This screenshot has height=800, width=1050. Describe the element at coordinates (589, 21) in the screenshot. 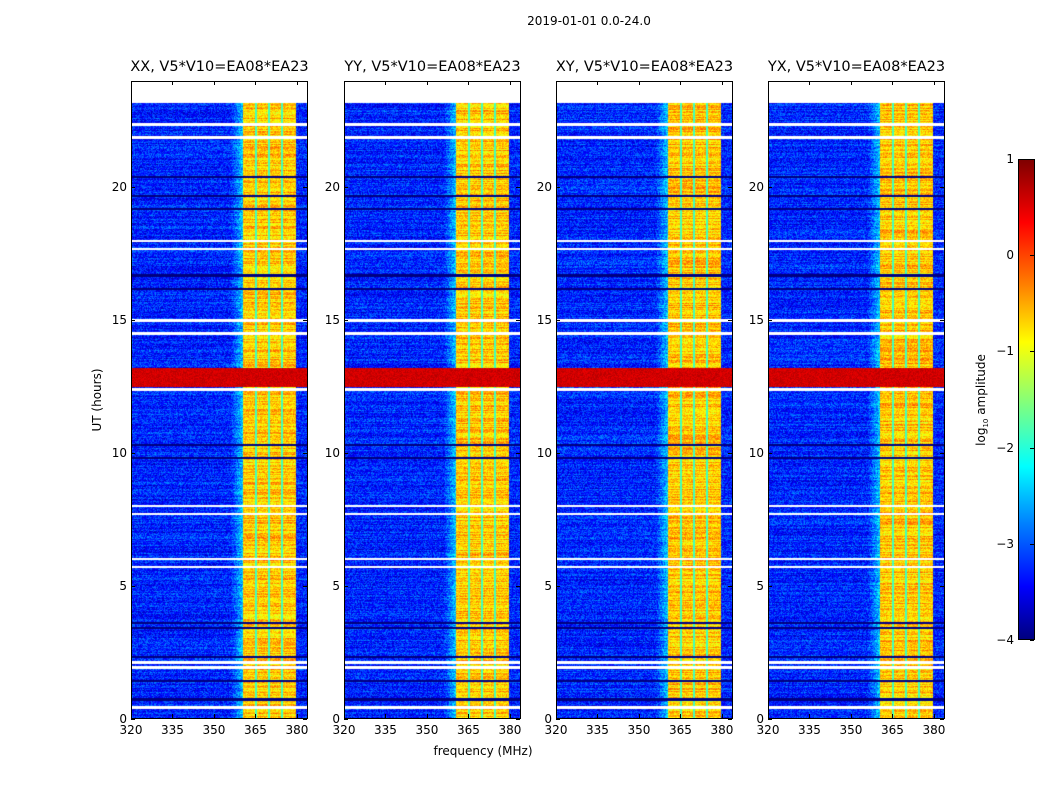

I see `figure-title: 2019-01-01 0.0-24.0` at that location.